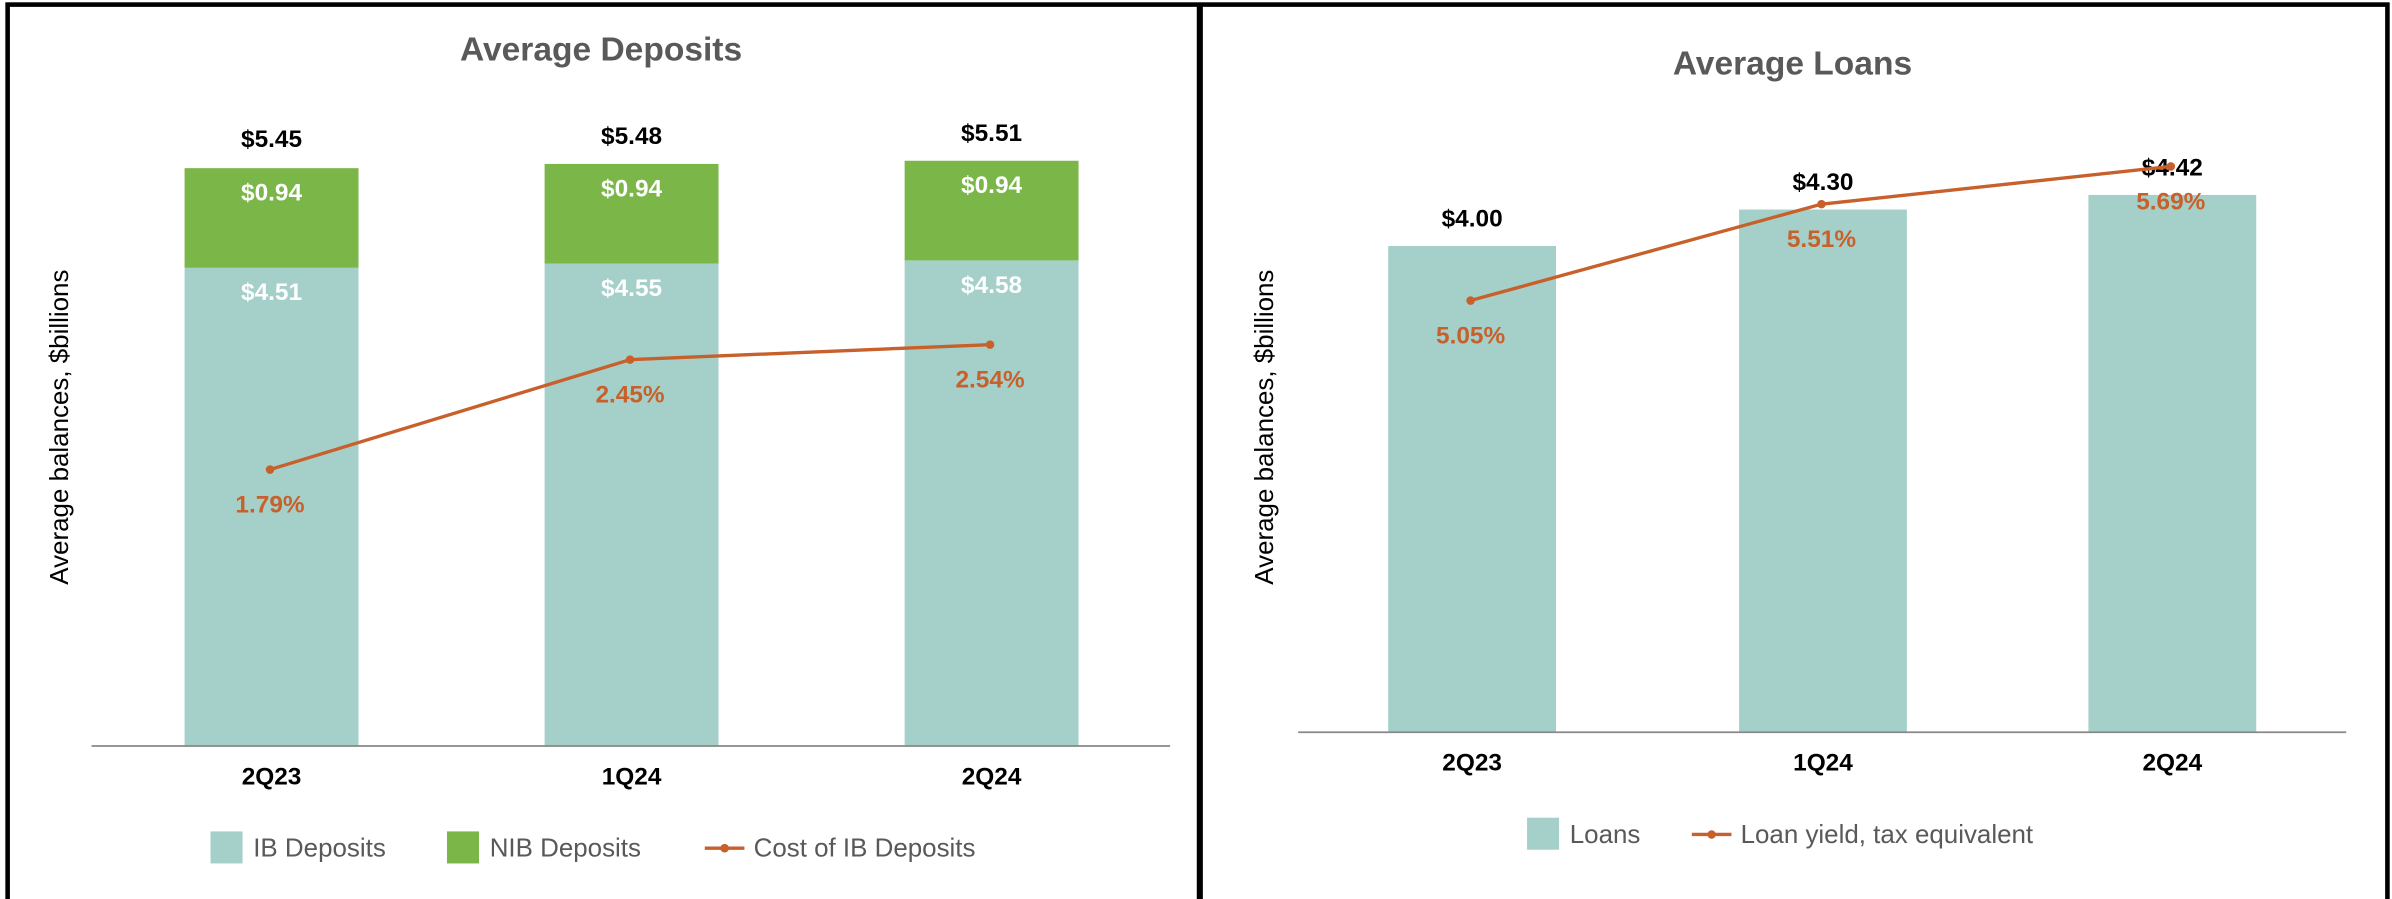 Image resolution: width=2392 pixels, height=899 pixels. Describe the element at coordinates (271, 292) in the screenshot. I see `bar-value-label: $4.51` at that location.